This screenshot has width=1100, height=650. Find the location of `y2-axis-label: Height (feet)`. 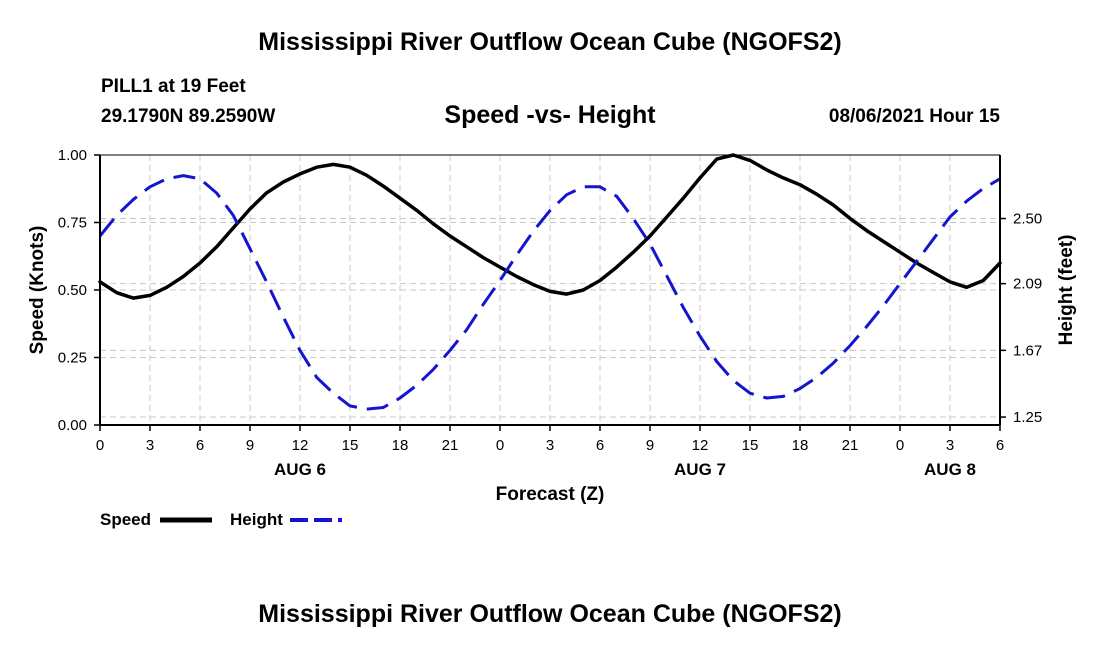

y2-axis-label: Height (feet) is located at coordinates (1066, 290).